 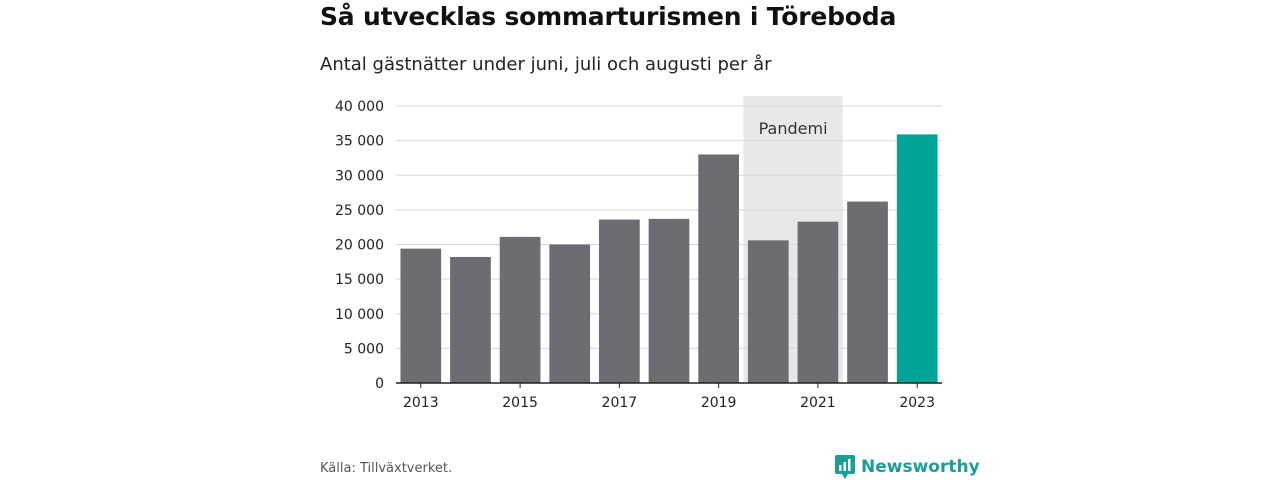 What do you see at coordinates (359, 280) in the screenshot?
I see `y-tick-label: 15 000` at bounding box center [359, 280].